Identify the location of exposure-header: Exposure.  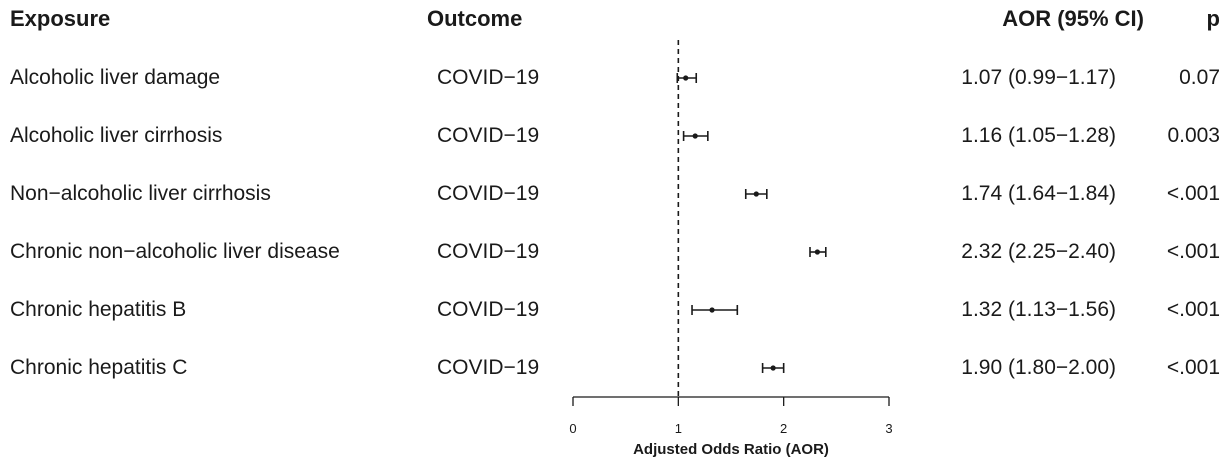
(60, 18).